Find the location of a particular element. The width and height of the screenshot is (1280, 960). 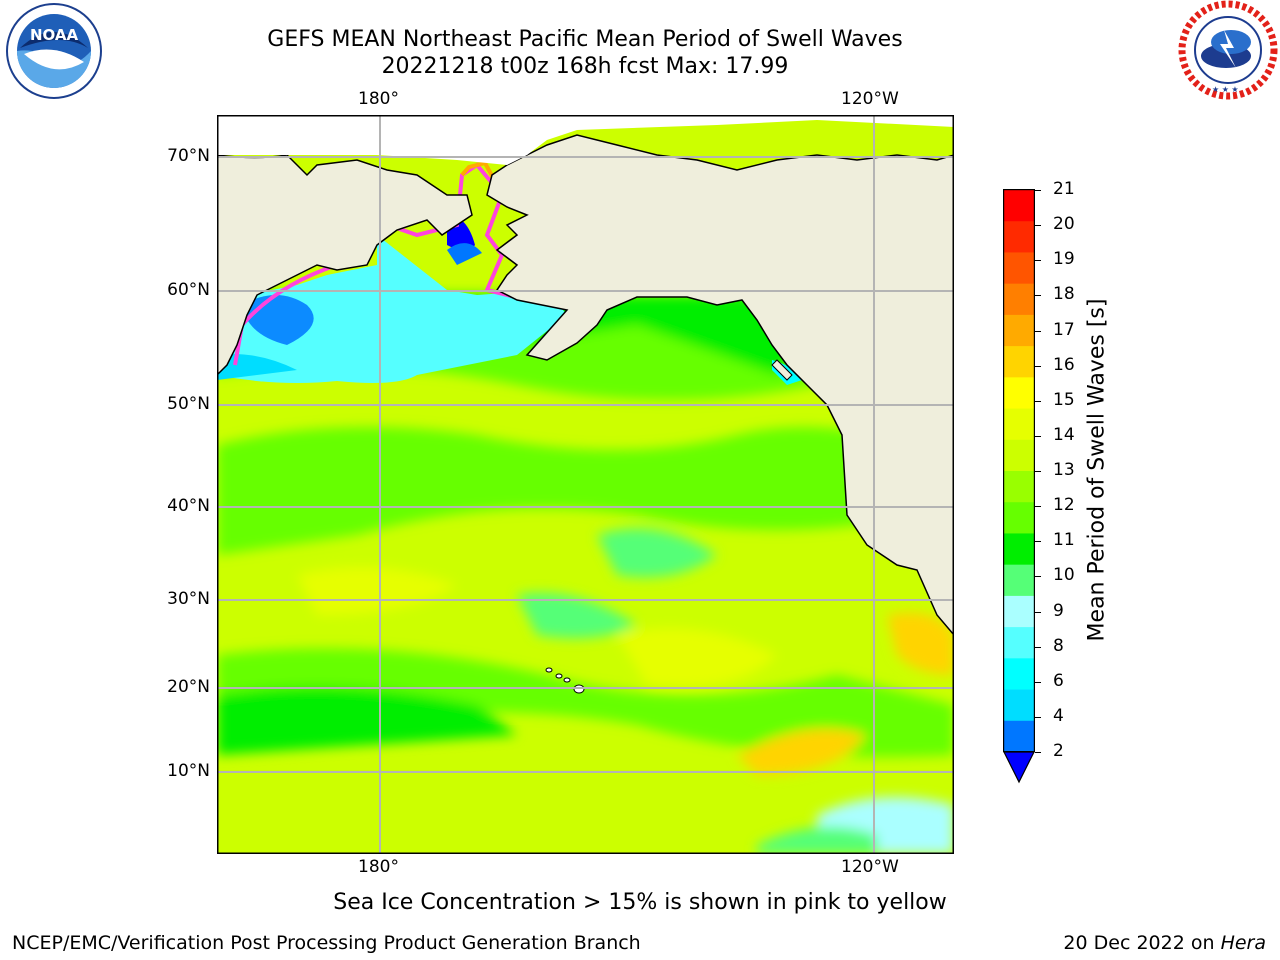

colorbar-tick-label: 8 is located at coordinates (1058, 645).